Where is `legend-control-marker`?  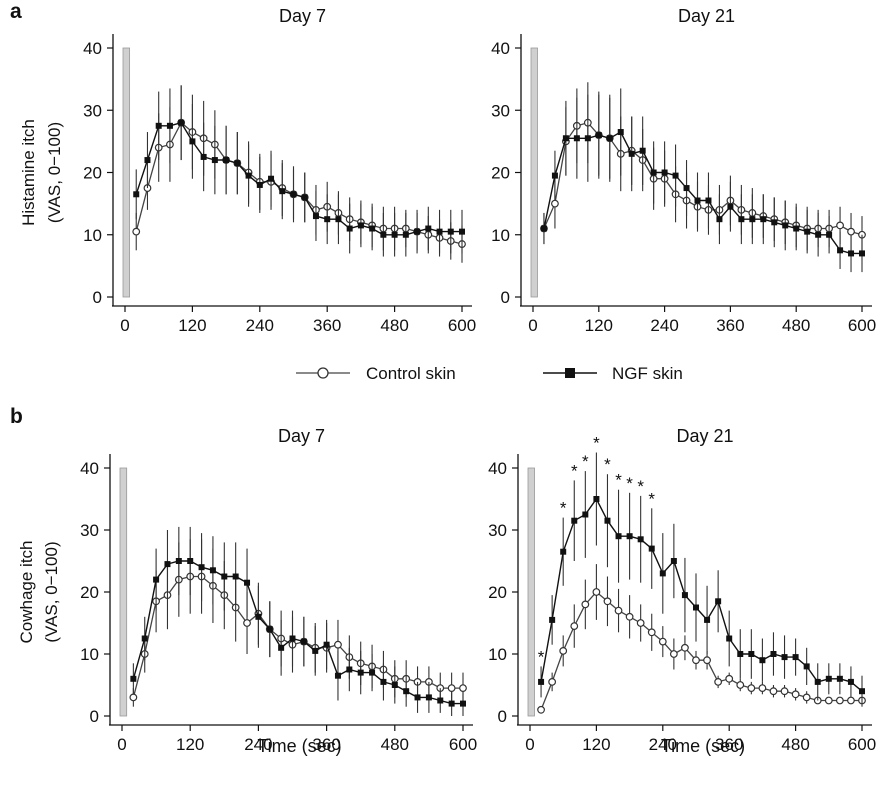 legend-control-marker is located at coordinates (323, 373).